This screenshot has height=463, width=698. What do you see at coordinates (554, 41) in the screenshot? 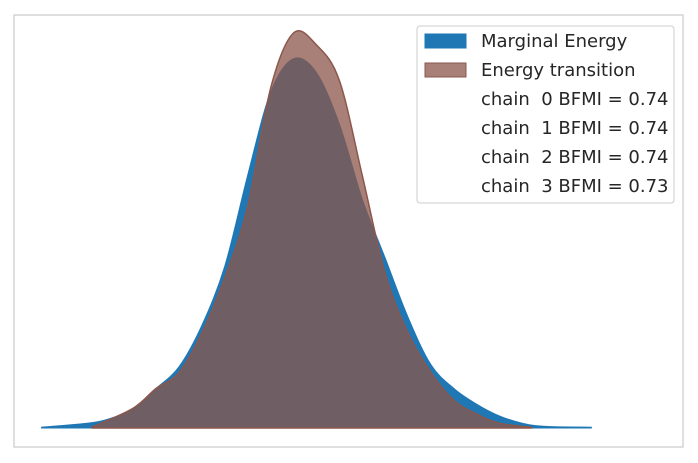
I see `legend-label-0: Marginal Energy` at bounding box center [554, 41].